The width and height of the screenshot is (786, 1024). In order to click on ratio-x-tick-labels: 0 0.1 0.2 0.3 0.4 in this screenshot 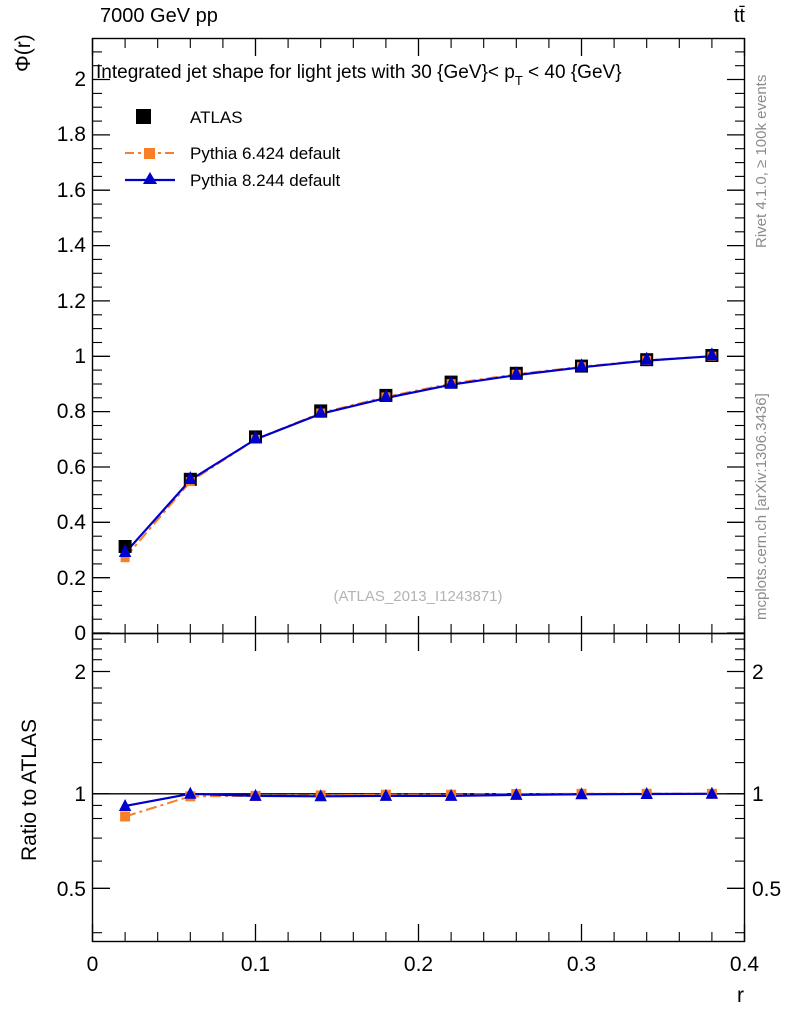, I will do `click(423, 964)`.